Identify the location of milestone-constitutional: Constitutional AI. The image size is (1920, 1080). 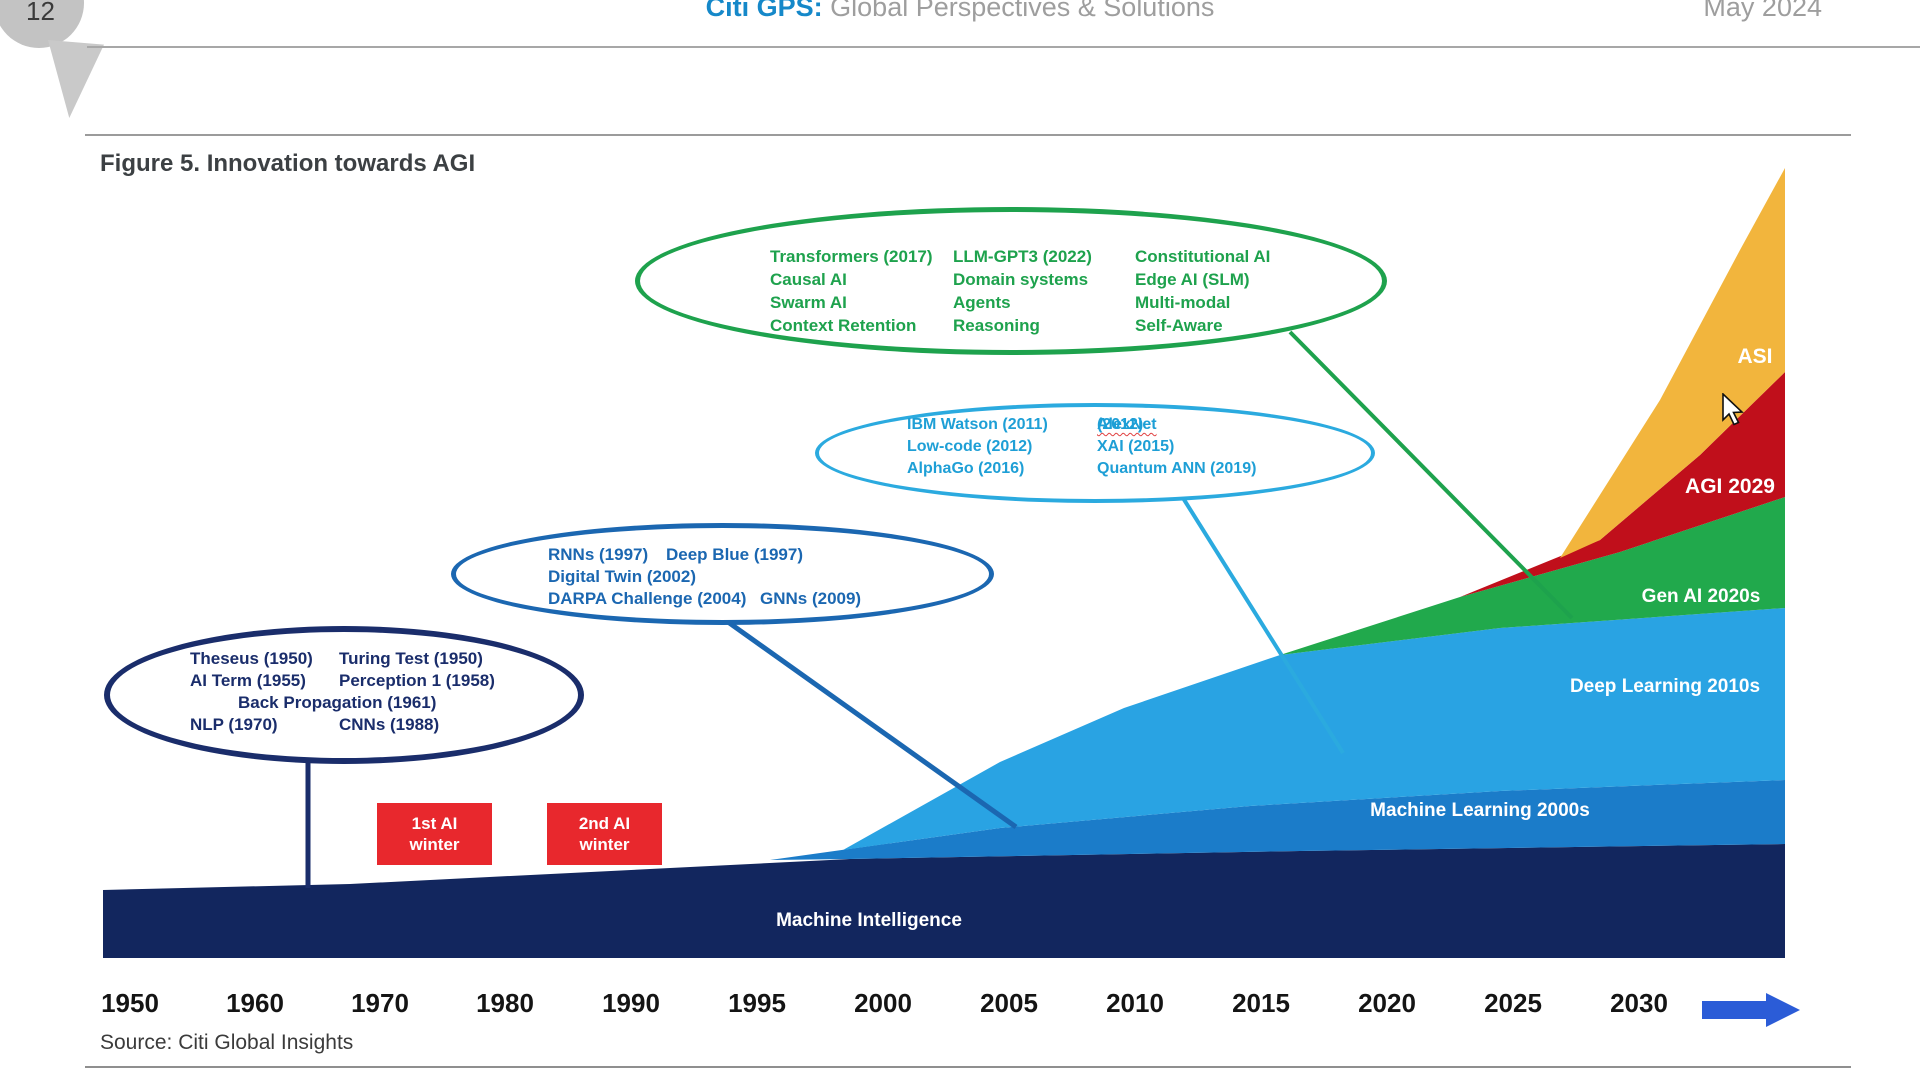
(1203, 256).